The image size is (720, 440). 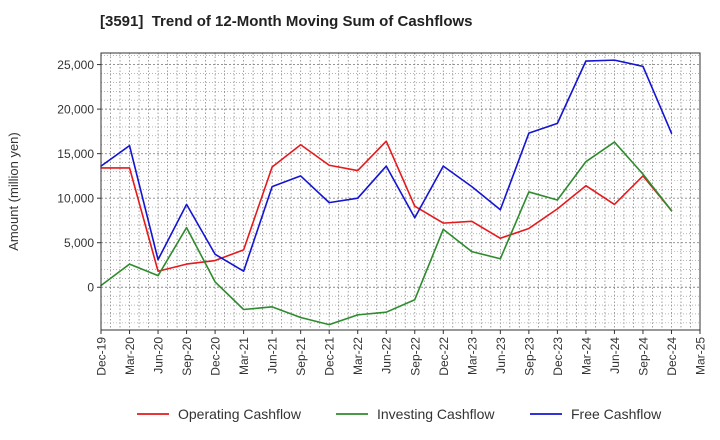 What do you see at coordinates (387, 355) in the screenshot?
I see `x-tick-label: Jun-22` at bounding box center [387, 355].